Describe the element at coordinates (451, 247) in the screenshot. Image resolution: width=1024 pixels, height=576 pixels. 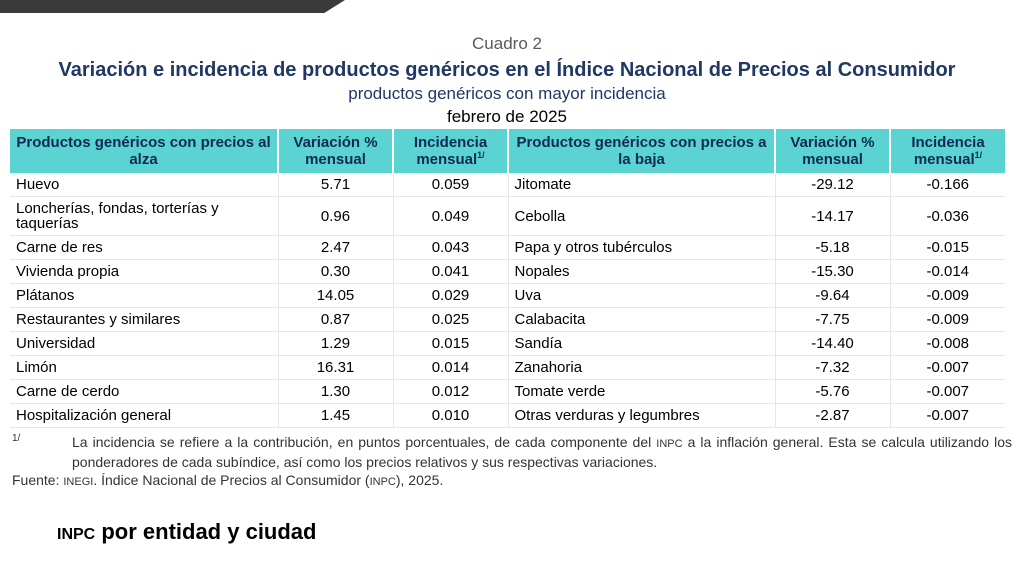
I see `product-up-incidence: 0.043` at that location.